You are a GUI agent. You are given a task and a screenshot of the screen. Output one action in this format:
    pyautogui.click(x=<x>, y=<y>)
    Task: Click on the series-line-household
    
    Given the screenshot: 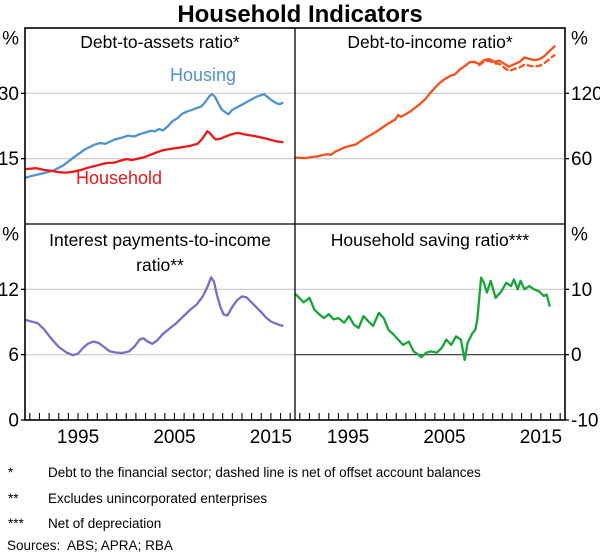 What is the action you would take?
    pyautogui.click(x=154, y=152)
    